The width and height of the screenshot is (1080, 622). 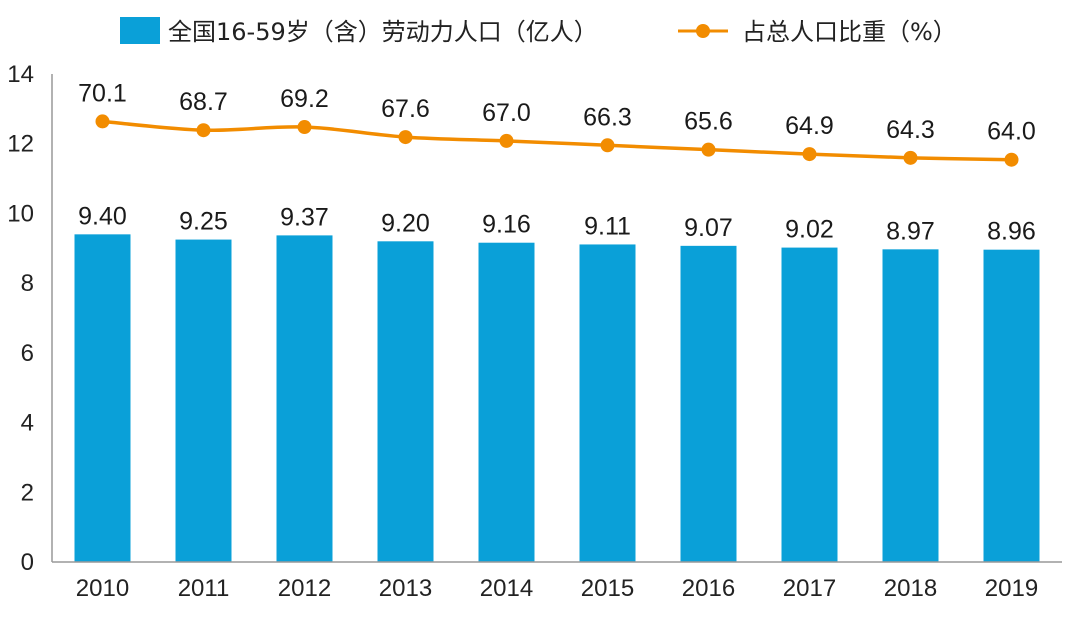 I want to click on line-value-label: 64.3, so click(x=910, y=130).